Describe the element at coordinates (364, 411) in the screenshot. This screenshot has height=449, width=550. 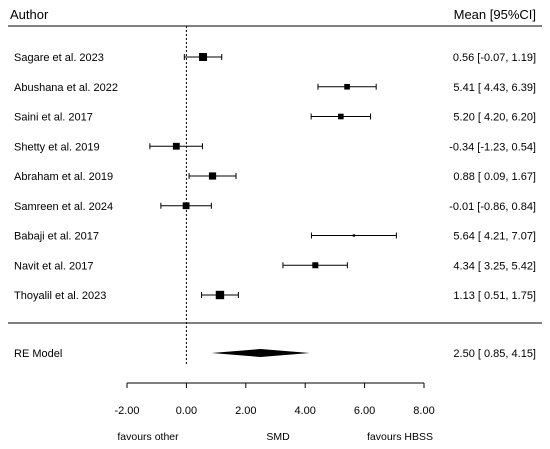
I see `x-tick-label: 6.00` at that location.